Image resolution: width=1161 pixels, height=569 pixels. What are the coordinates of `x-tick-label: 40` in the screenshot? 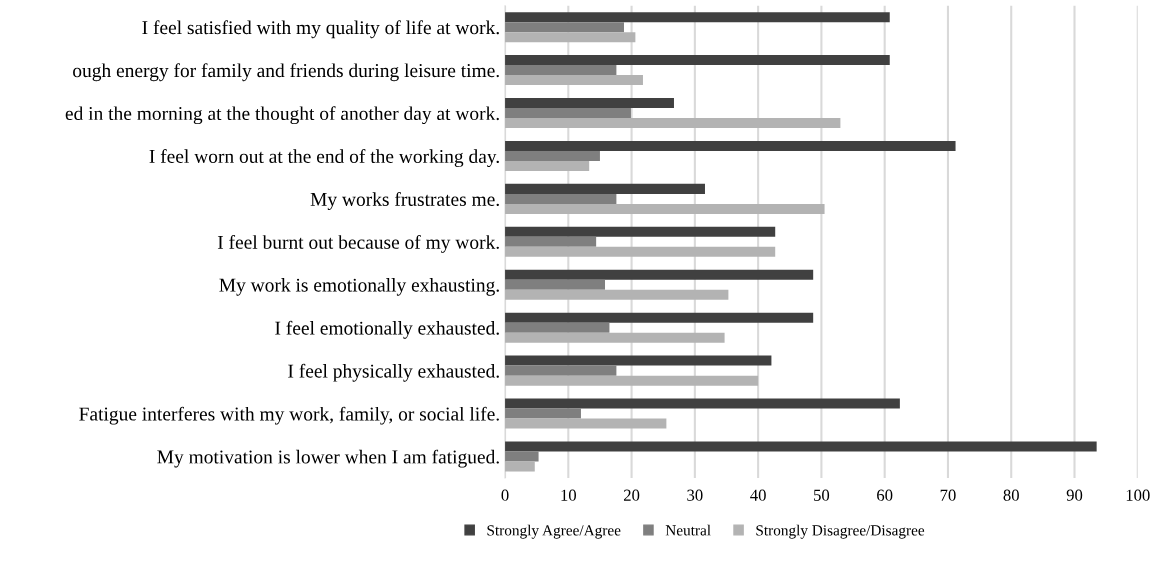 It's located at (758, 495).